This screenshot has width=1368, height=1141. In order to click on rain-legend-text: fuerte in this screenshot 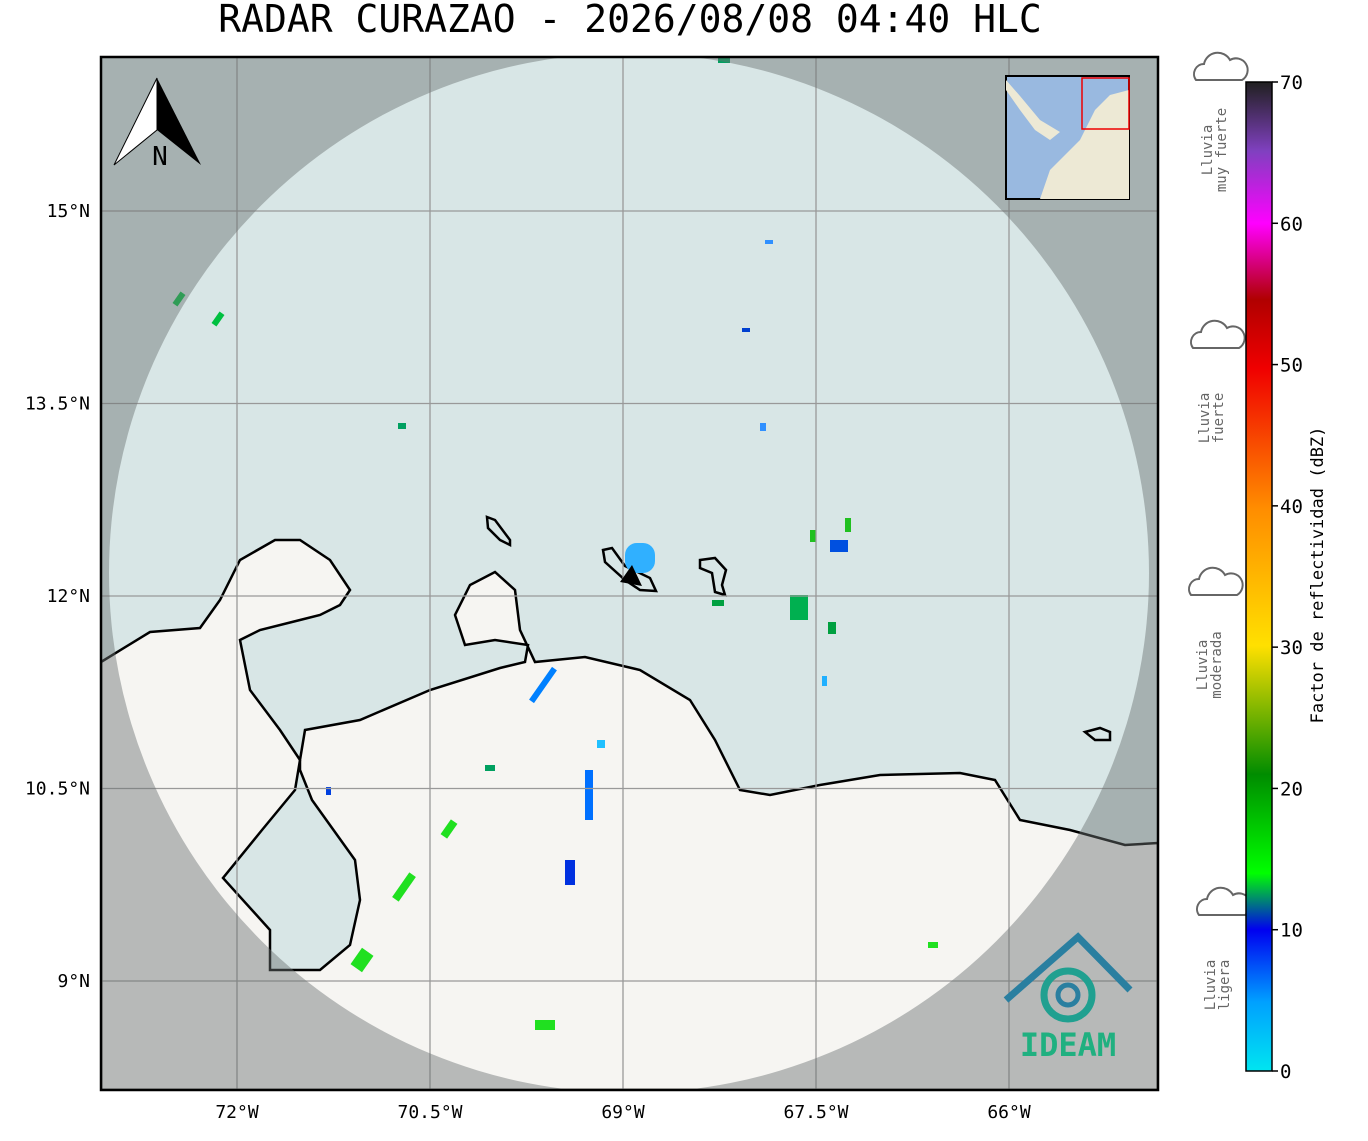, I will do `click(1219, 418)`.